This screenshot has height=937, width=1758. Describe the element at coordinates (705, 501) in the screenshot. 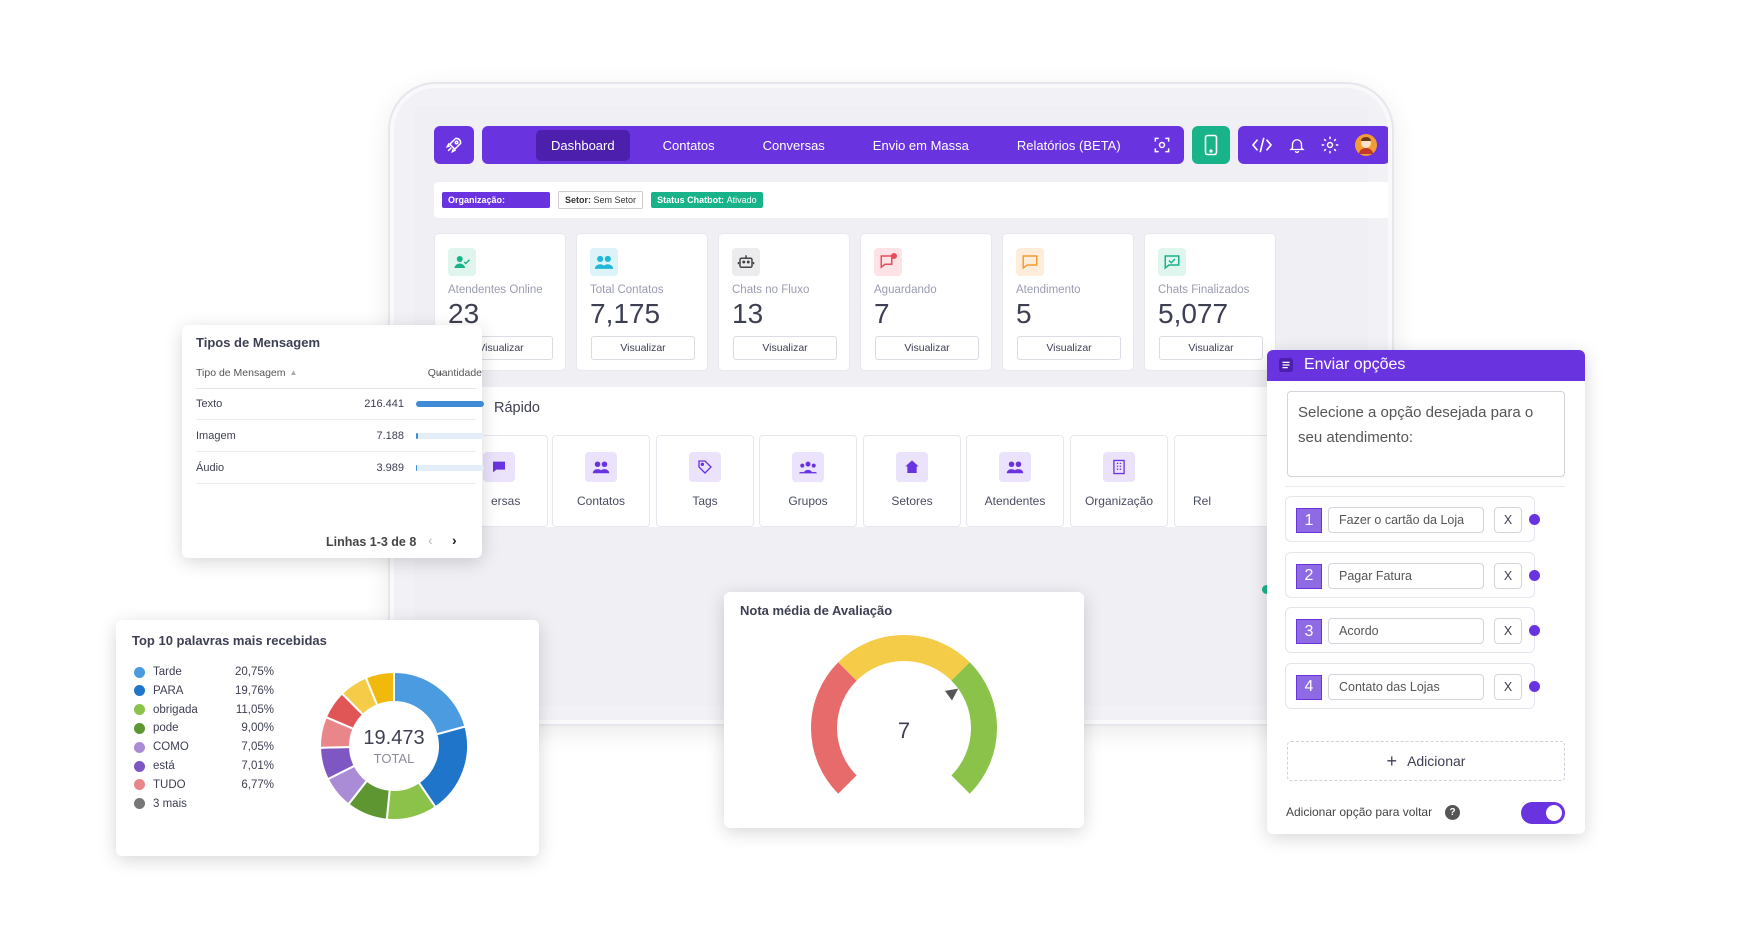

I see `quick-tile-label: Tags` at that location.